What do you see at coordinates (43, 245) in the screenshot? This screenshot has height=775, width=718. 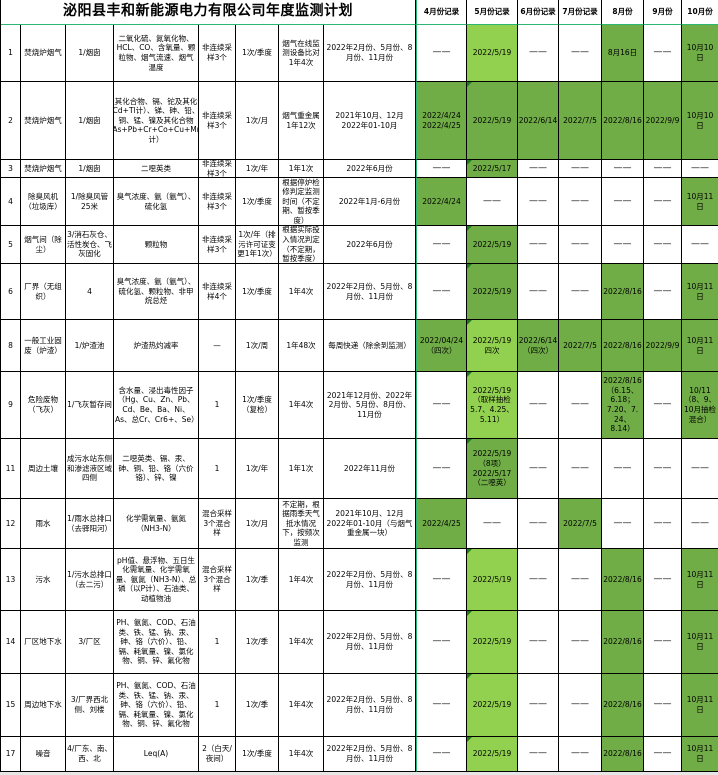 I see `cell-source-name: 烟气间（除尘）` at bounding box center [43, 245].